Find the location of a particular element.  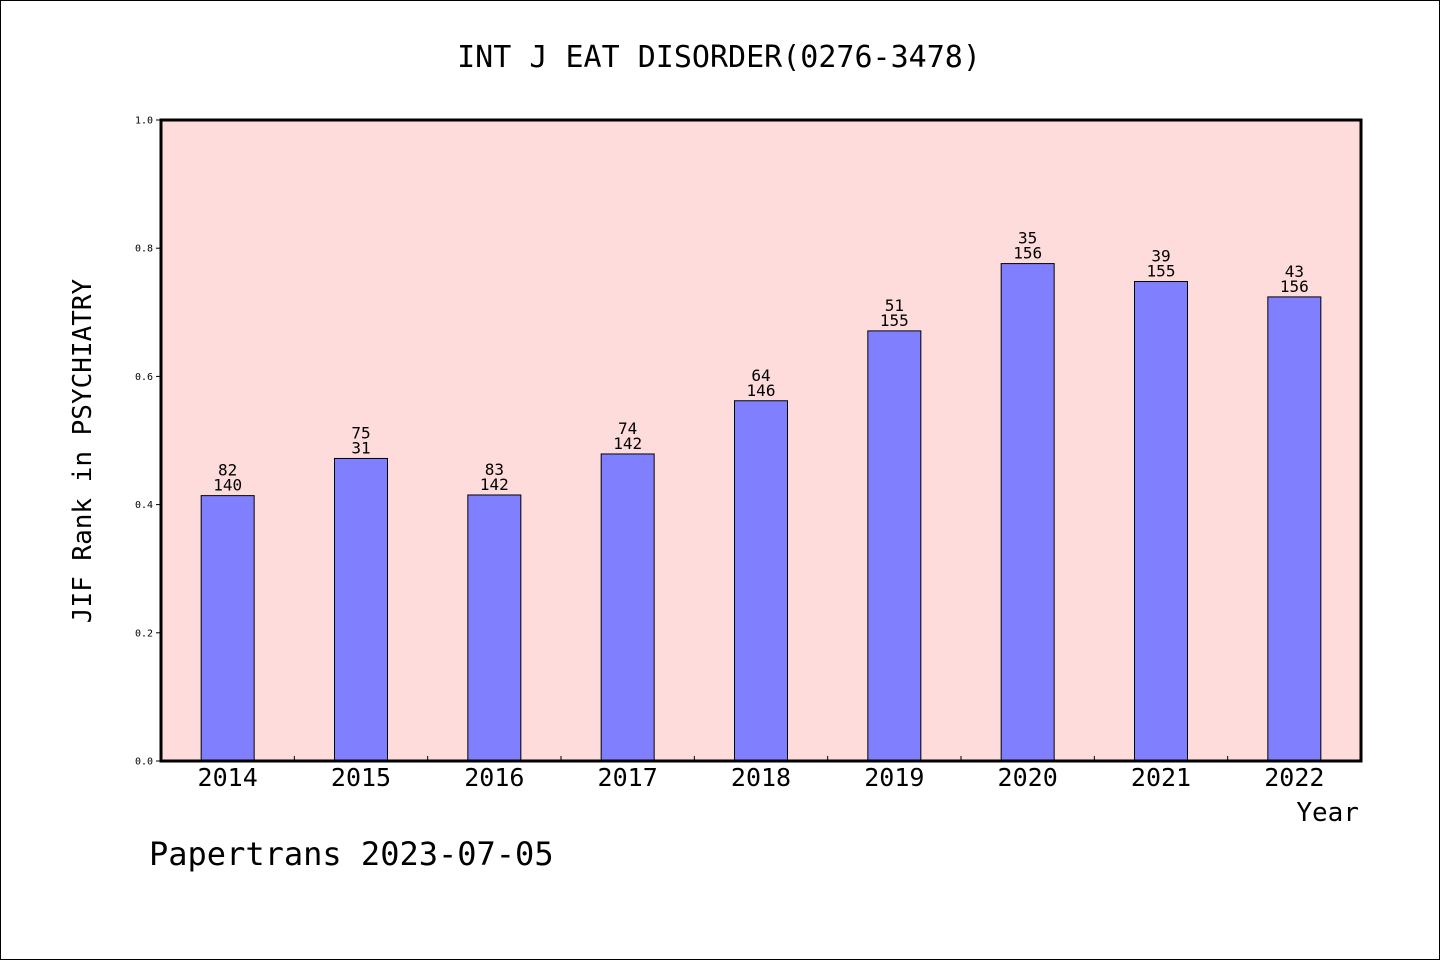

bar-rank-label: 74 is located at coordinates (627, 428).